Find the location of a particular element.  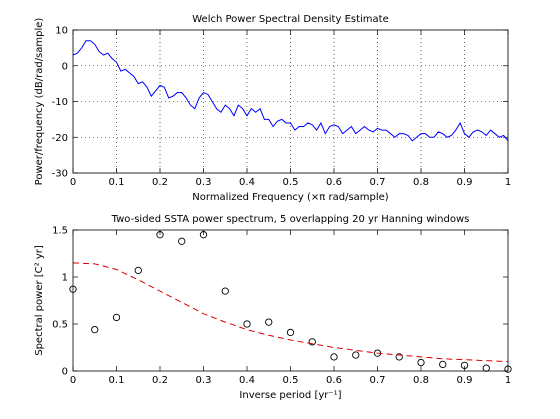

y-tick-label: -30 is located at coordinates (60, 174).